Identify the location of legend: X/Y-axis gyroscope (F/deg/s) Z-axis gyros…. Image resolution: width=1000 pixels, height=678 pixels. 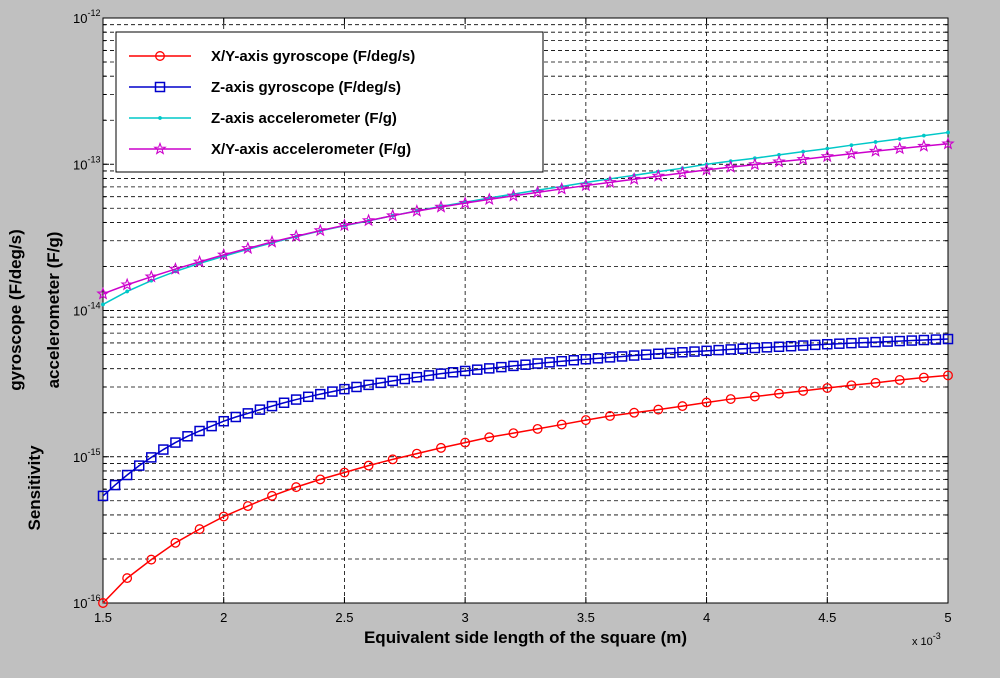
(329, 102).